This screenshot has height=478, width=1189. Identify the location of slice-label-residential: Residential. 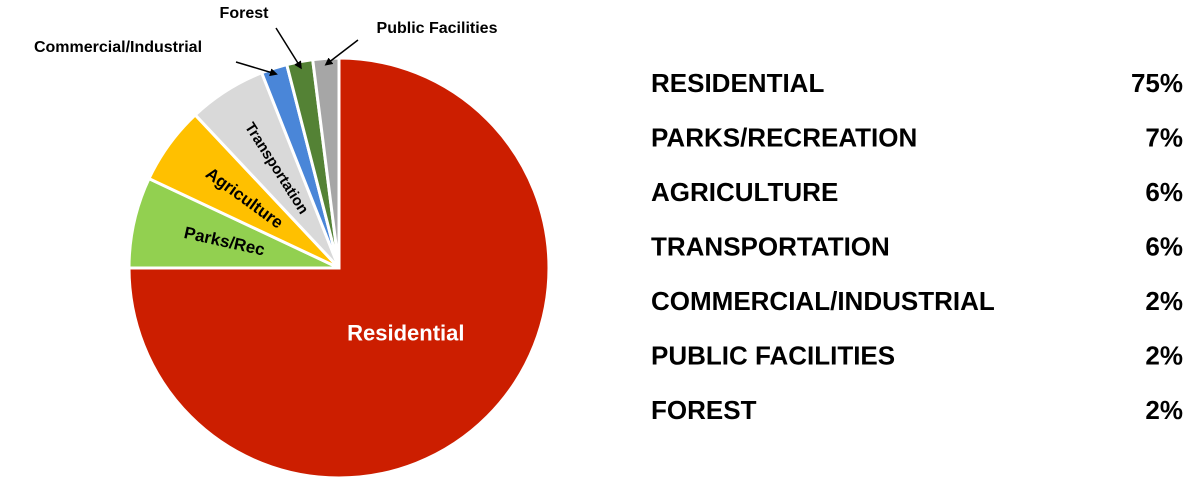
(405, 333).